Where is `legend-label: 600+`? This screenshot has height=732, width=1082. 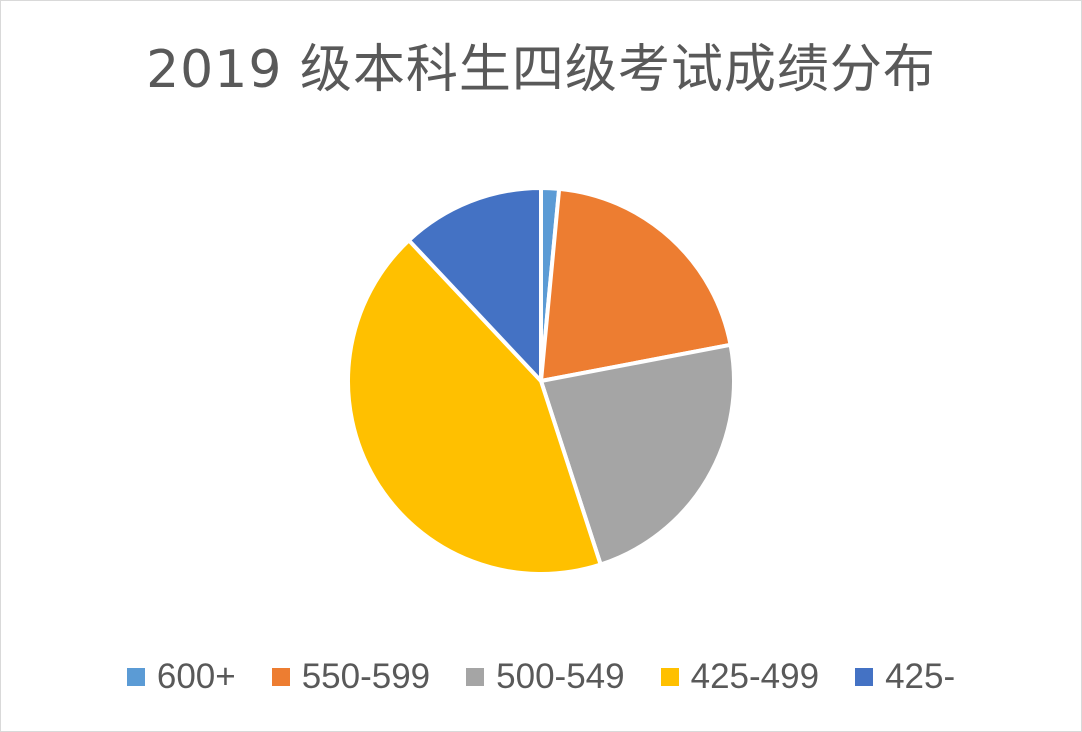
legend-label: 600+ is located at coordinates (196, 676).